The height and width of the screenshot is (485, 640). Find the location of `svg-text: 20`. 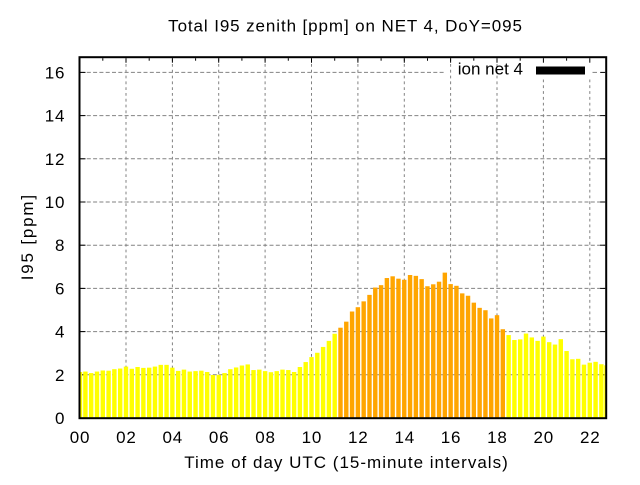

svg-text: 20 is located at coordinates (544, 437).